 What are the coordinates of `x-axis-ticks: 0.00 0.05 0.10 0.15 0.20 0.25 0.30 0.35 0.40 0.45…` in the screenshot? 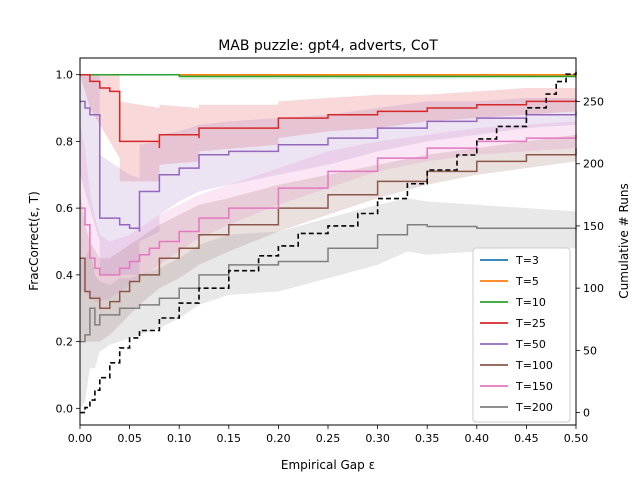 It's located at (328, 435).